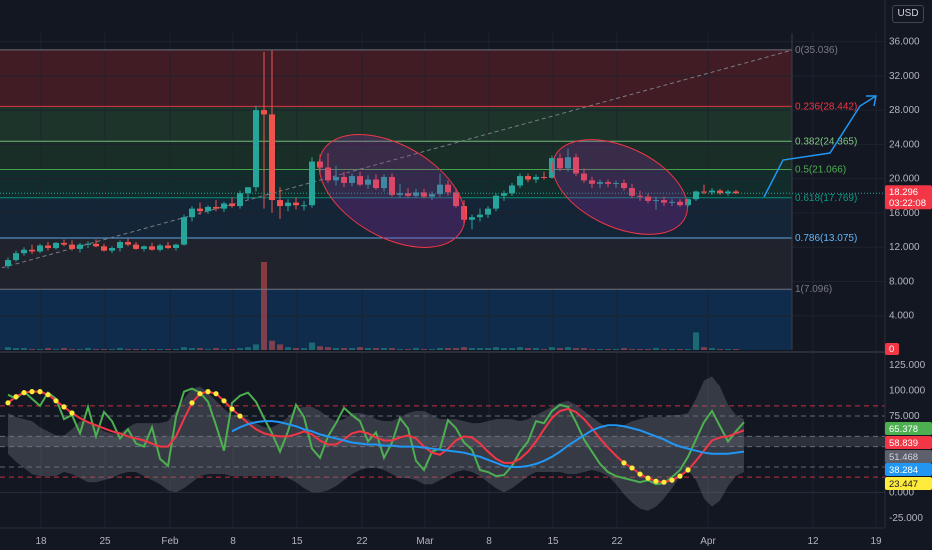 The width and height of the screenshot is (932, 550). I want to click on price-tick-6: 12.000, so click(904, 247).